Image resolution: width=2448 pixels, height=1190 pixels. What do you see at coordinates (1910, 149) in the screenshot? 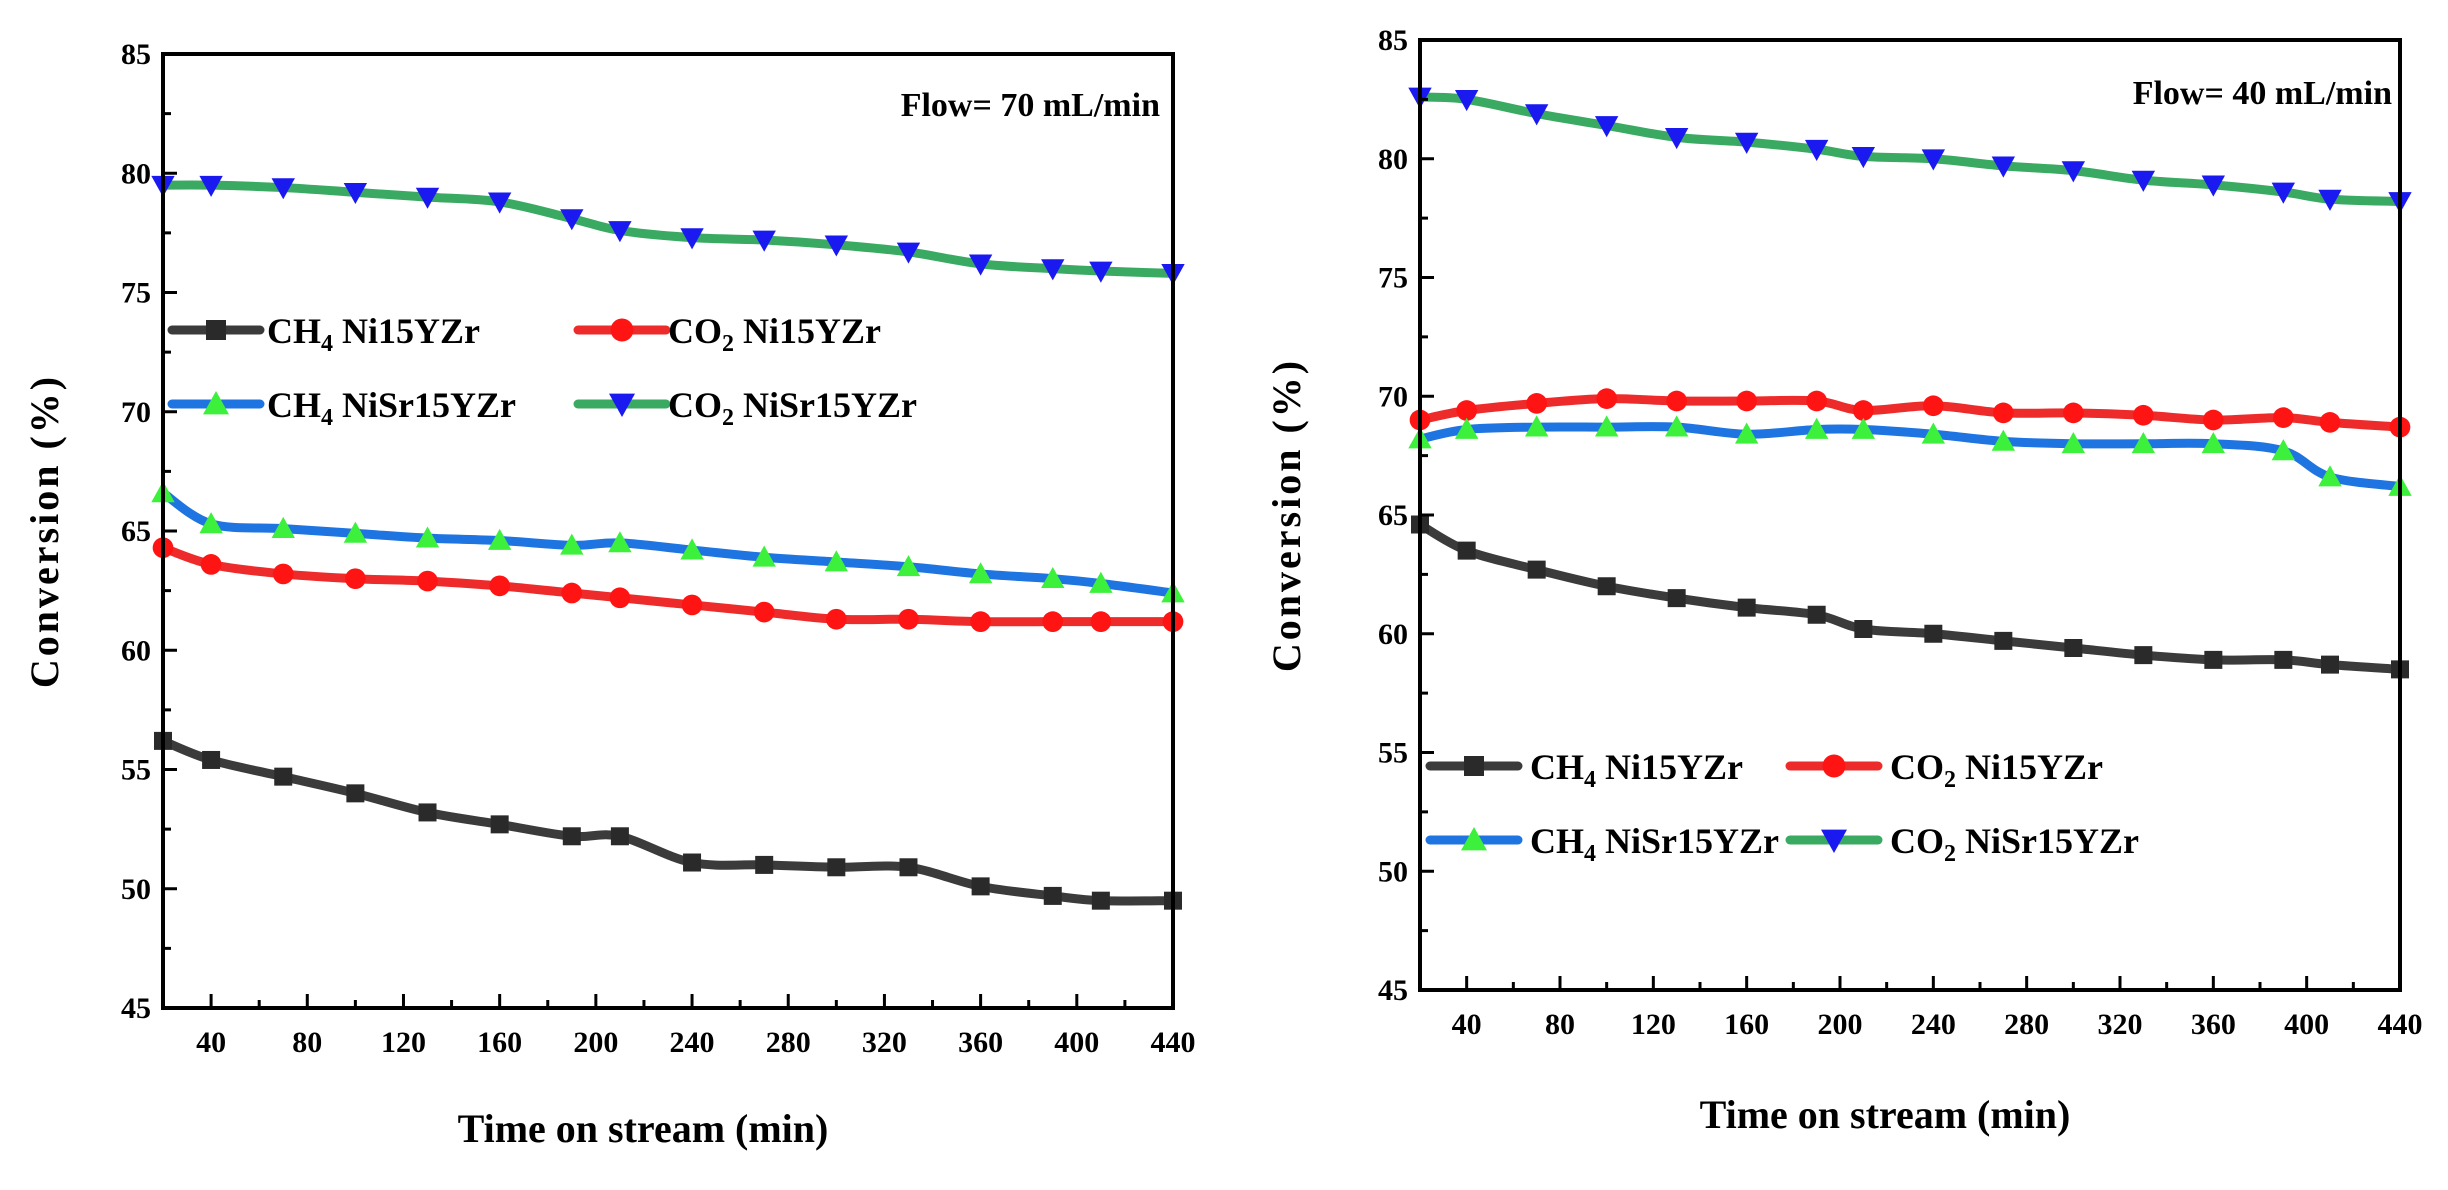
I see `series-line-co2_nisr` at bounding box center [1910, 149].